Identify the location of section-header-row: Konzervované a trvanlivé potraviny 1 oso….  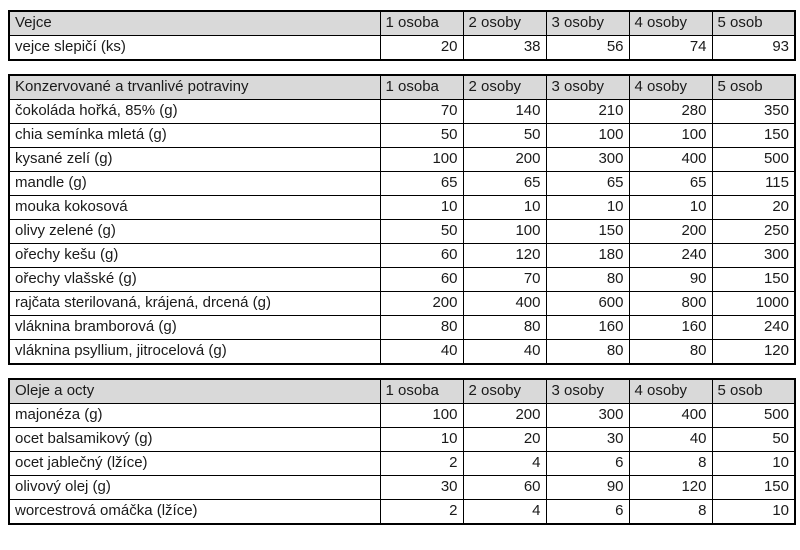
(402, 87).